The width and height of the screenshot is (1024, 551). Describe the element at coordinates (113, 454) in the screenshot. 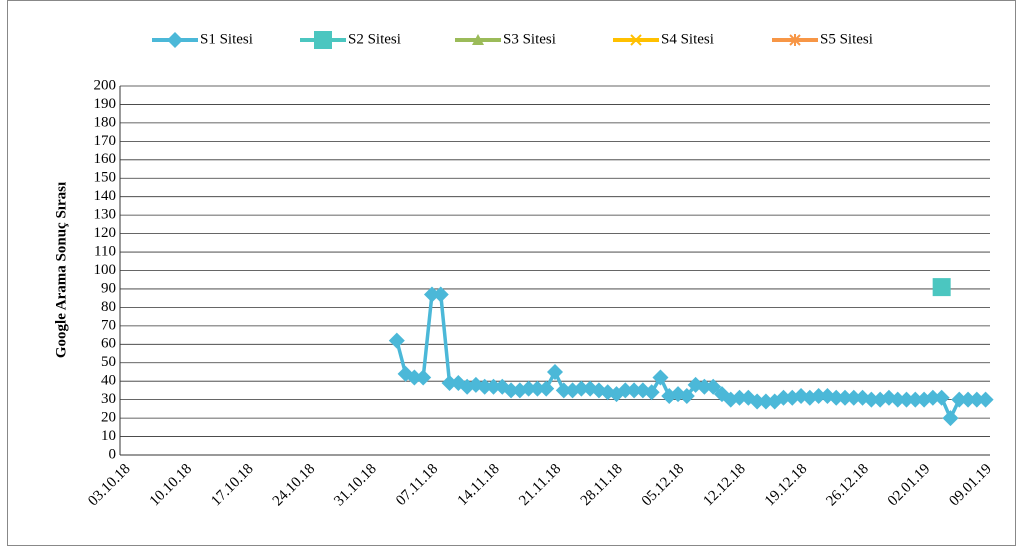

I see `y-tick-label: 0` at that location.